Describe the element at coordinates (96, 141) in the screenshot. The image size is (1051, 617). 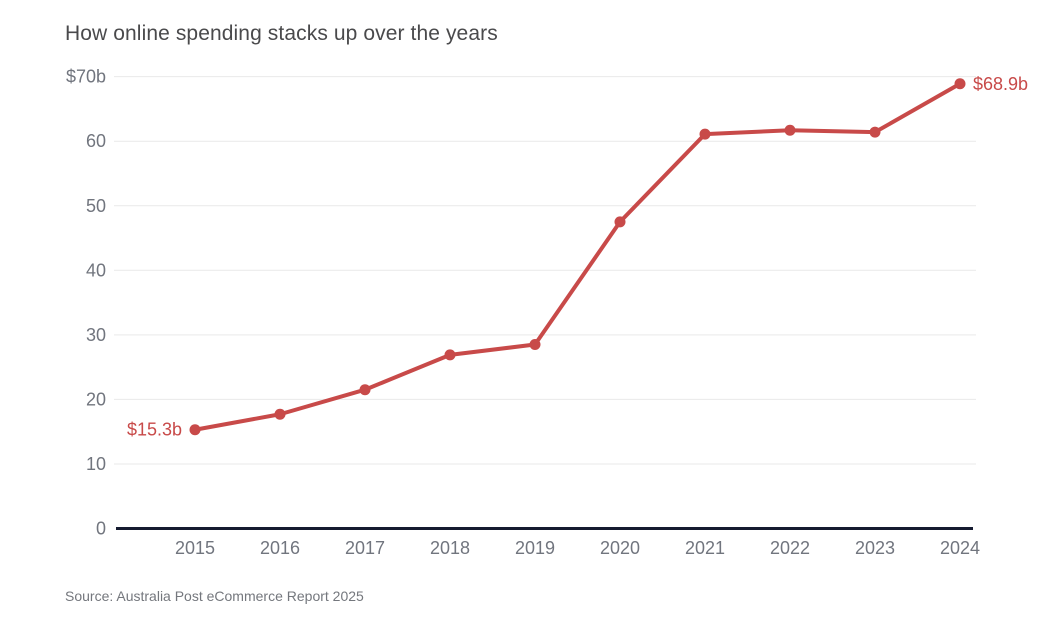
I see `y-tick-label: 60` at that location.